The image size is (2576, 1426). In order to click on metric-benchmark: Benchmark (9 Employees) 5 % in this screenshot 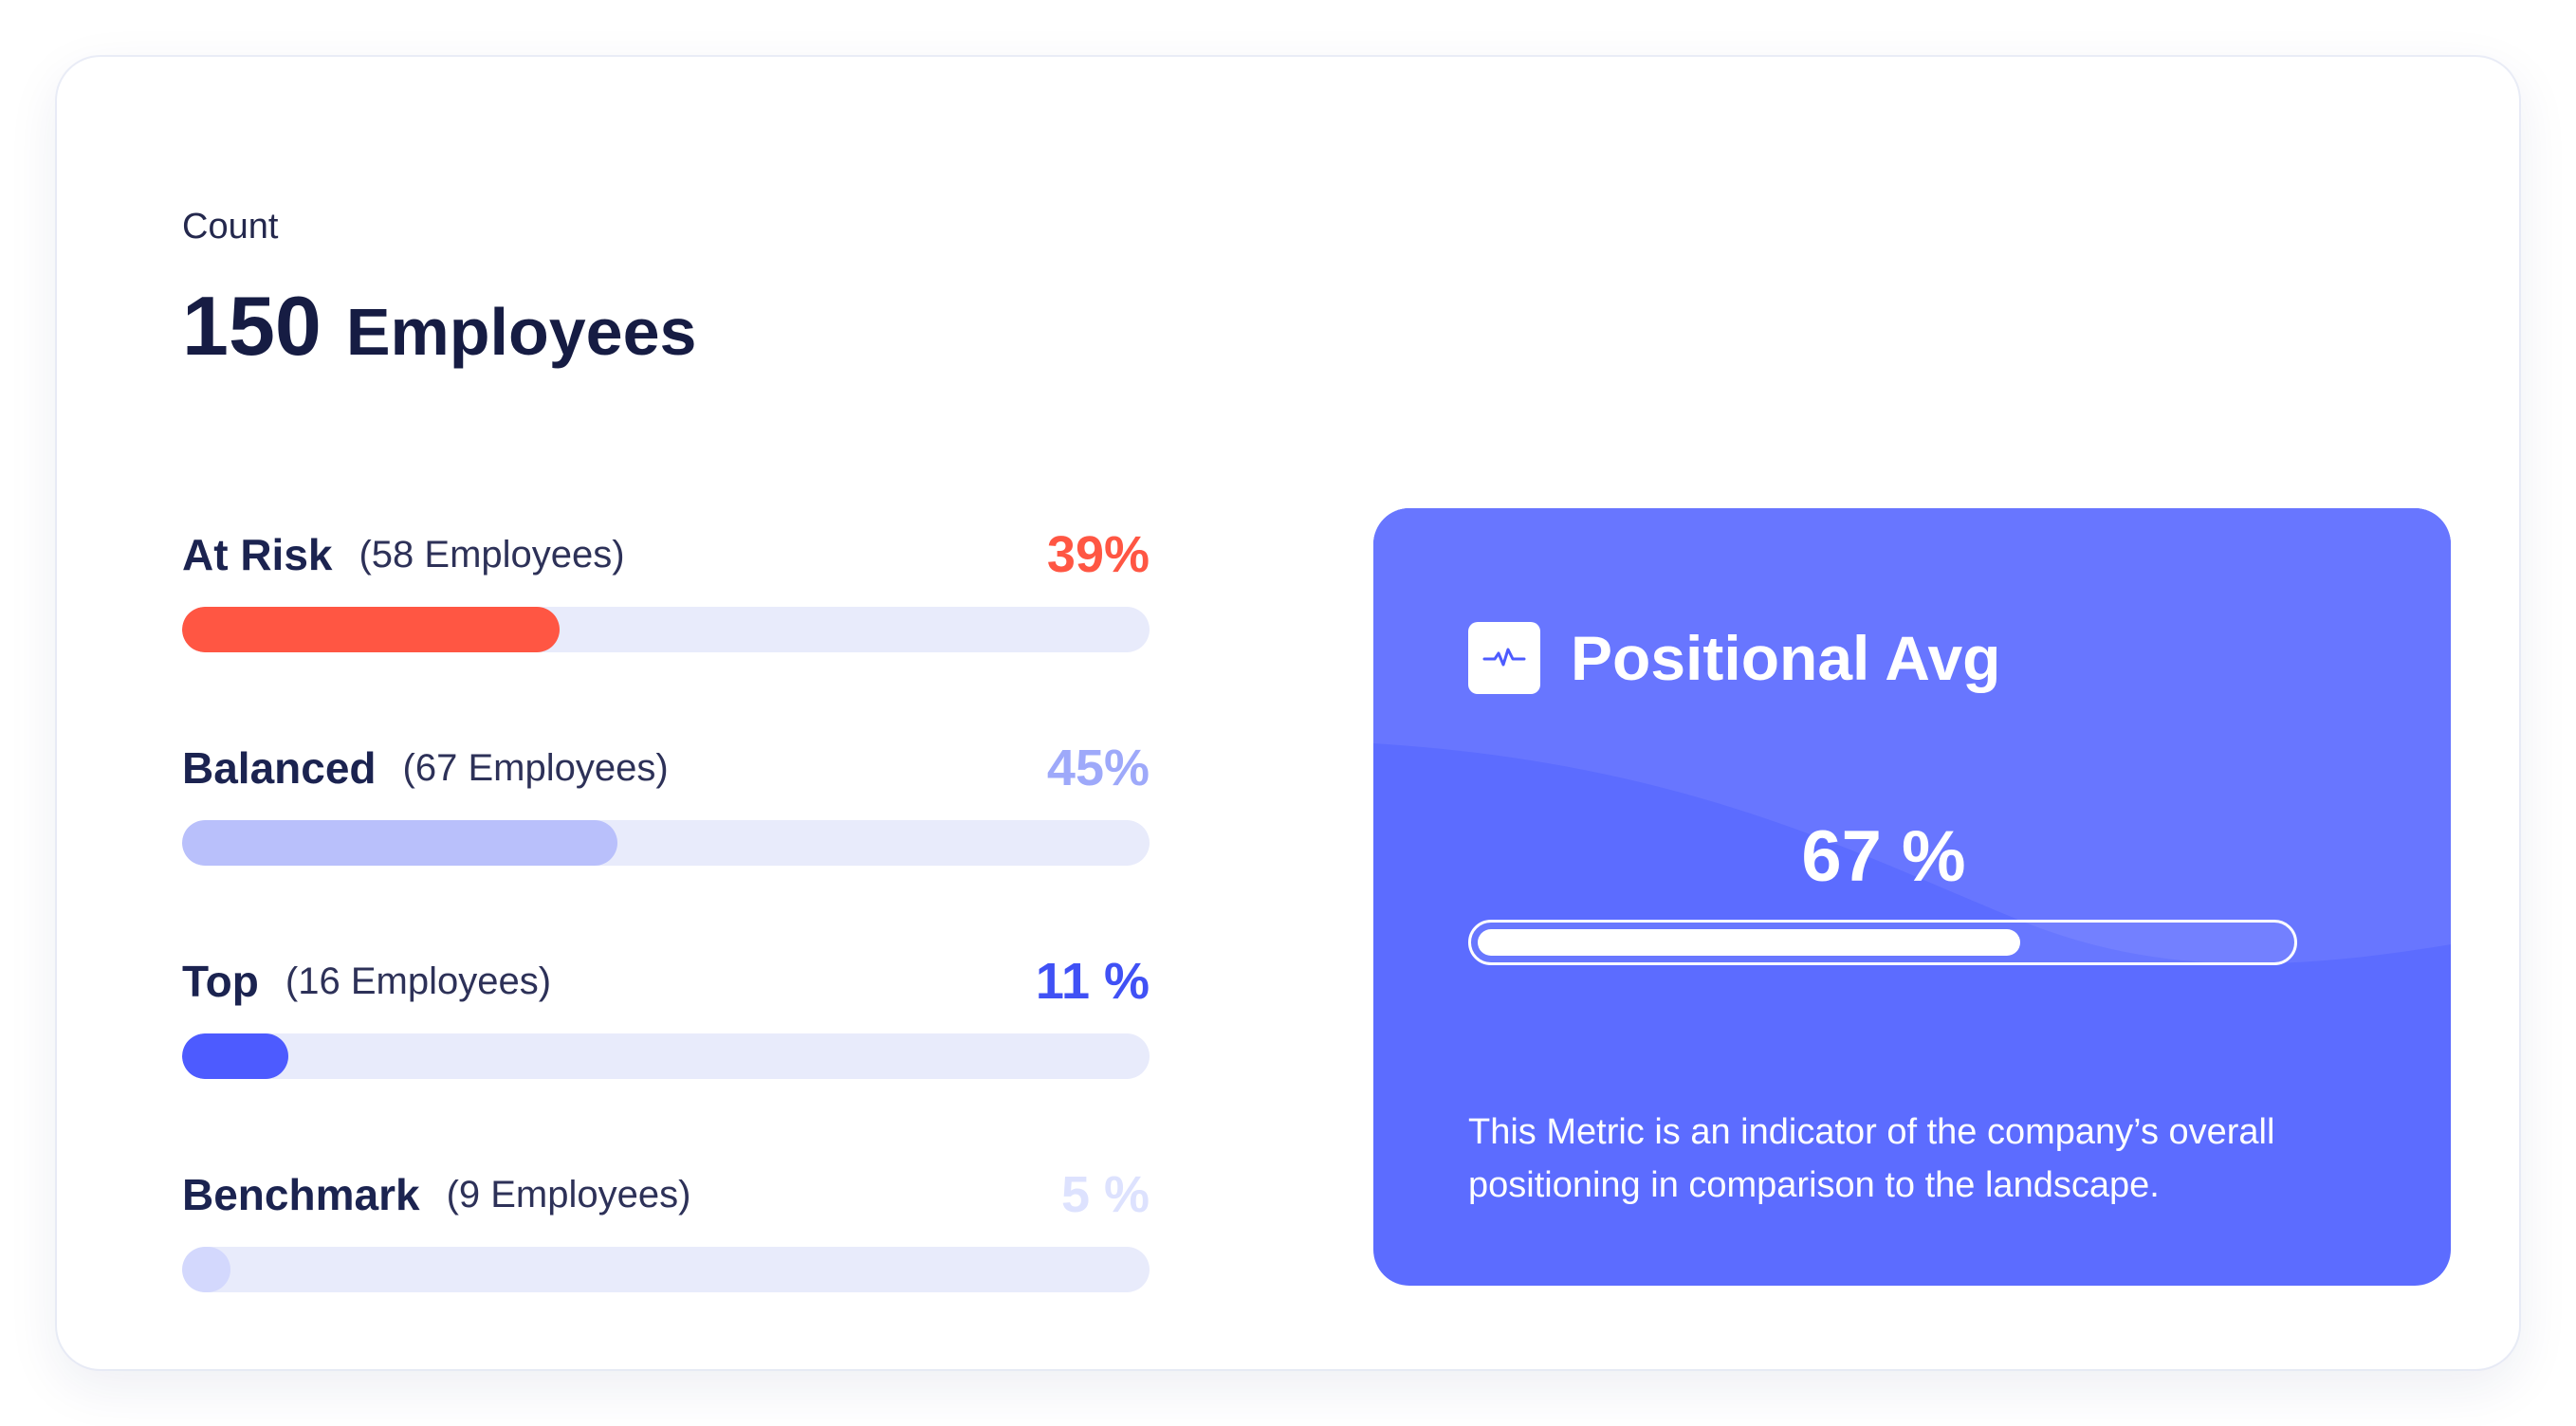, I will do `click(666, 1226)`.